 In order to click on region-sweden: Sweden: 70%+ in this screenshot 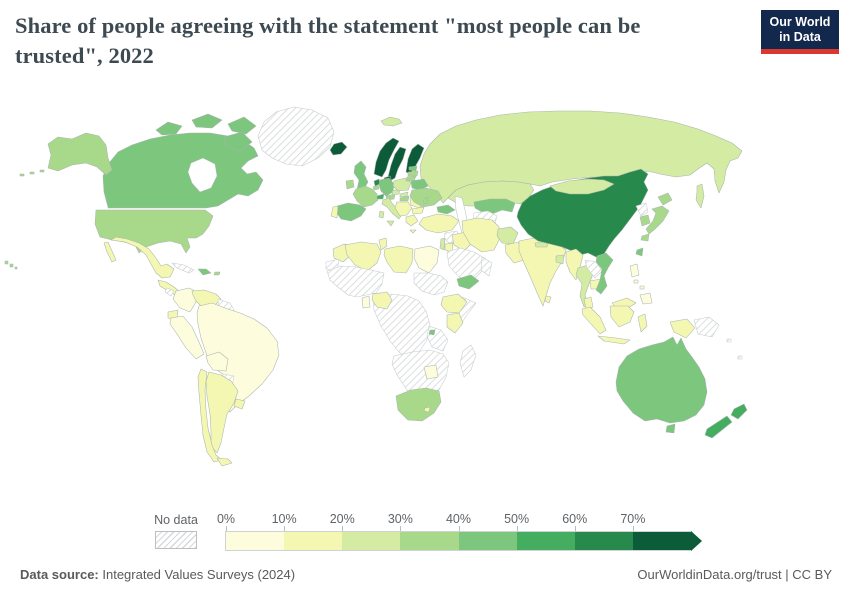, I will do `click(397, 164)`.